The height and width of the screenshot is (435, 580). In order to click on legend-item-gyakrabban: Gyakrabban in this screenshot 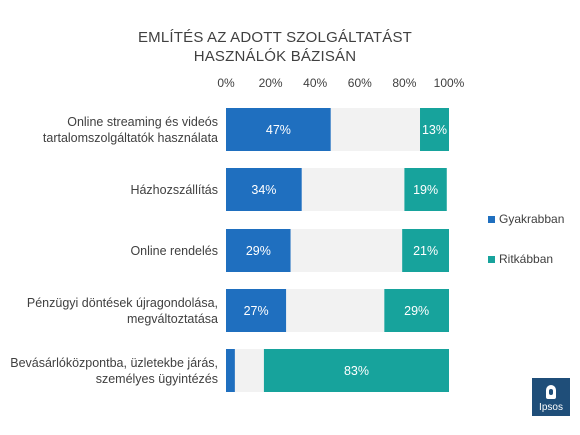, I will do `click(526, 219)`.